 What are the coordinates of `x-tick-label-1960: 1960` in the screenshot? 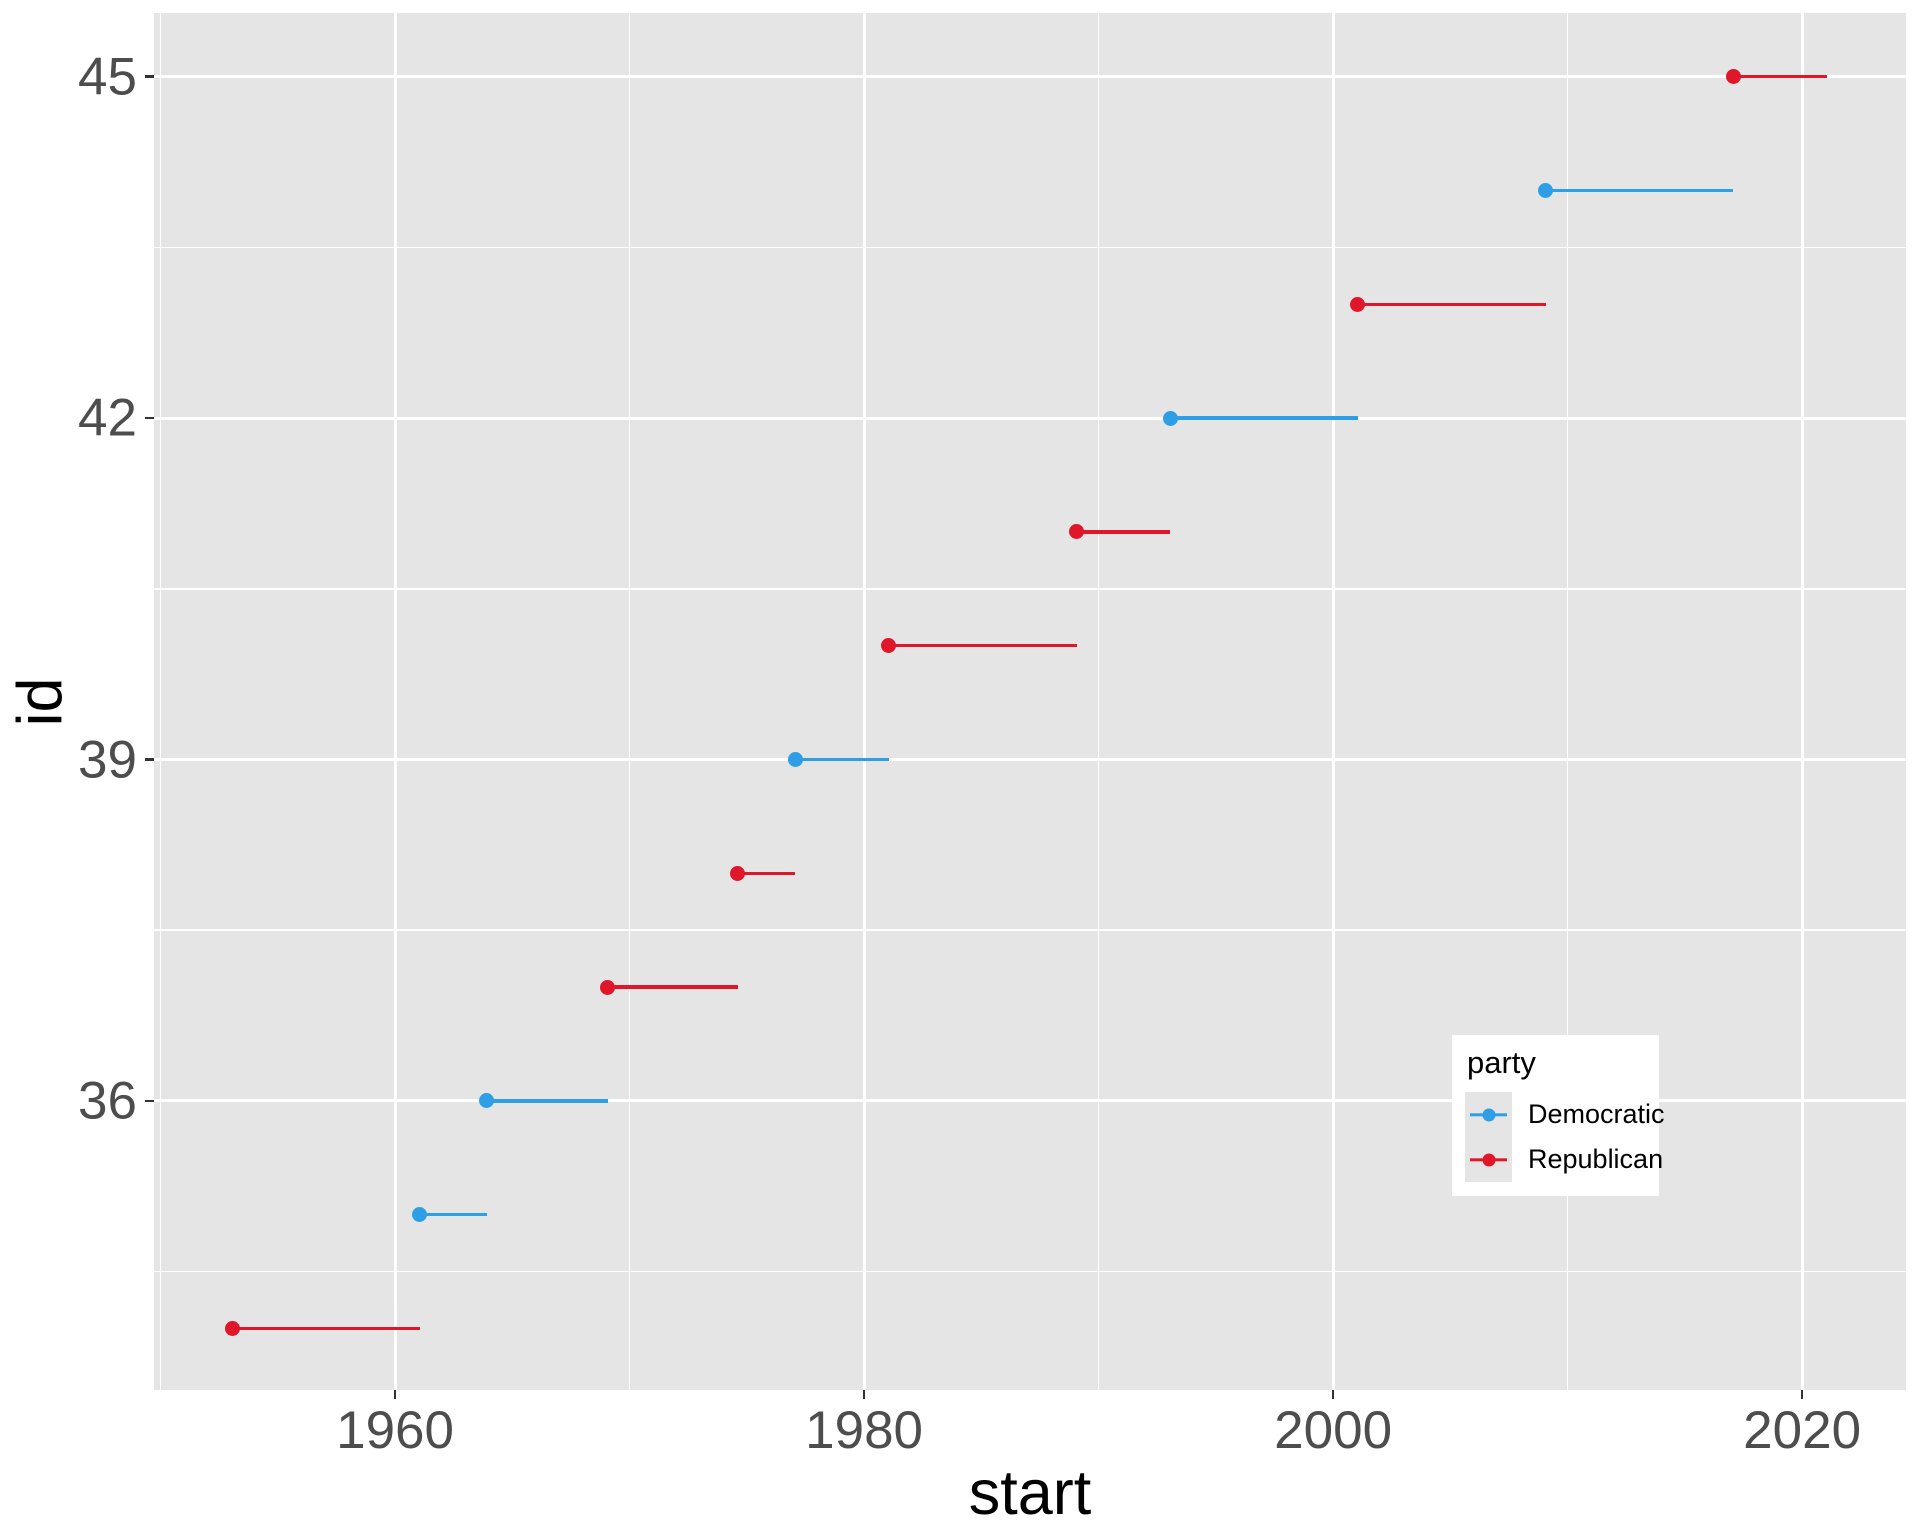 It's located at (395, 1430).